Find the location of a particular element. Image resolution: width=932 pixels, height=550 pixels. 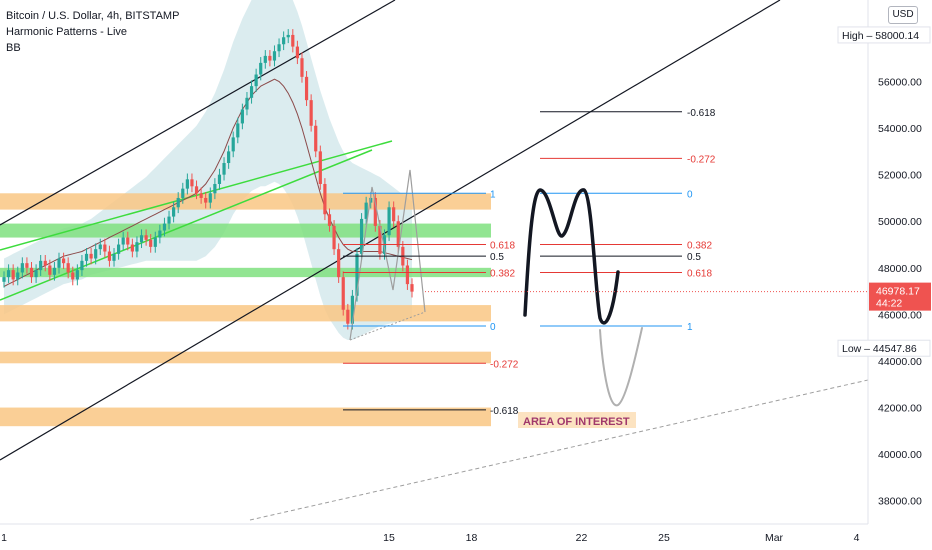

y-tick-label: 52000.00 is located at coordinates (900, 176).